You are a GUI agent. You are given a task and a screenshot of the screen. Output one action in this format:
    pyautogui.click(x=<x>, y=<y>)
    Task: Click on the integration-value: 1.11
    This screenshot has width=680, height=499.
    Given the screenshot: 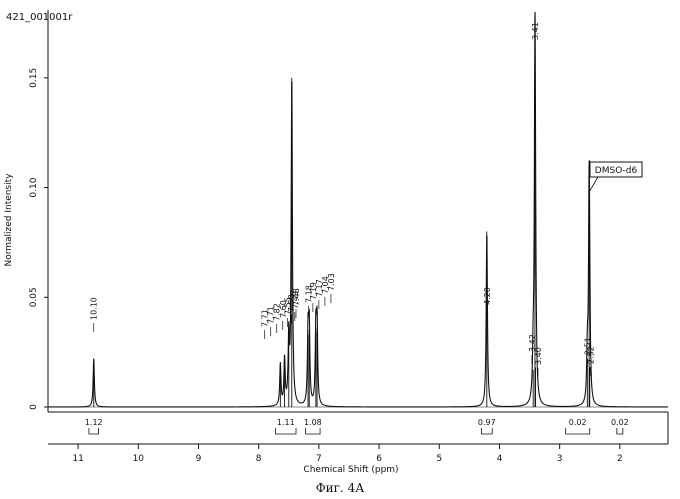 What is the action you would take?
    pyautogui.click(x=286, y=422)
    